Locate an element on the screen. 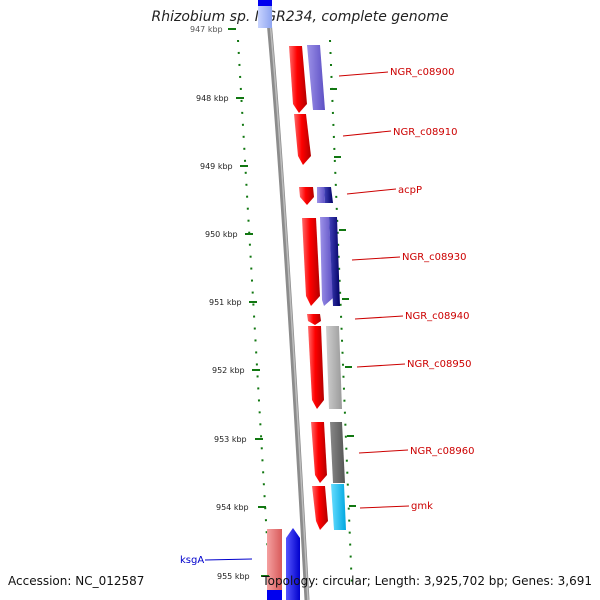 The width and height of the screenshot is (600, 600). genome-backbone-shade is located at coordinates (288, 300).